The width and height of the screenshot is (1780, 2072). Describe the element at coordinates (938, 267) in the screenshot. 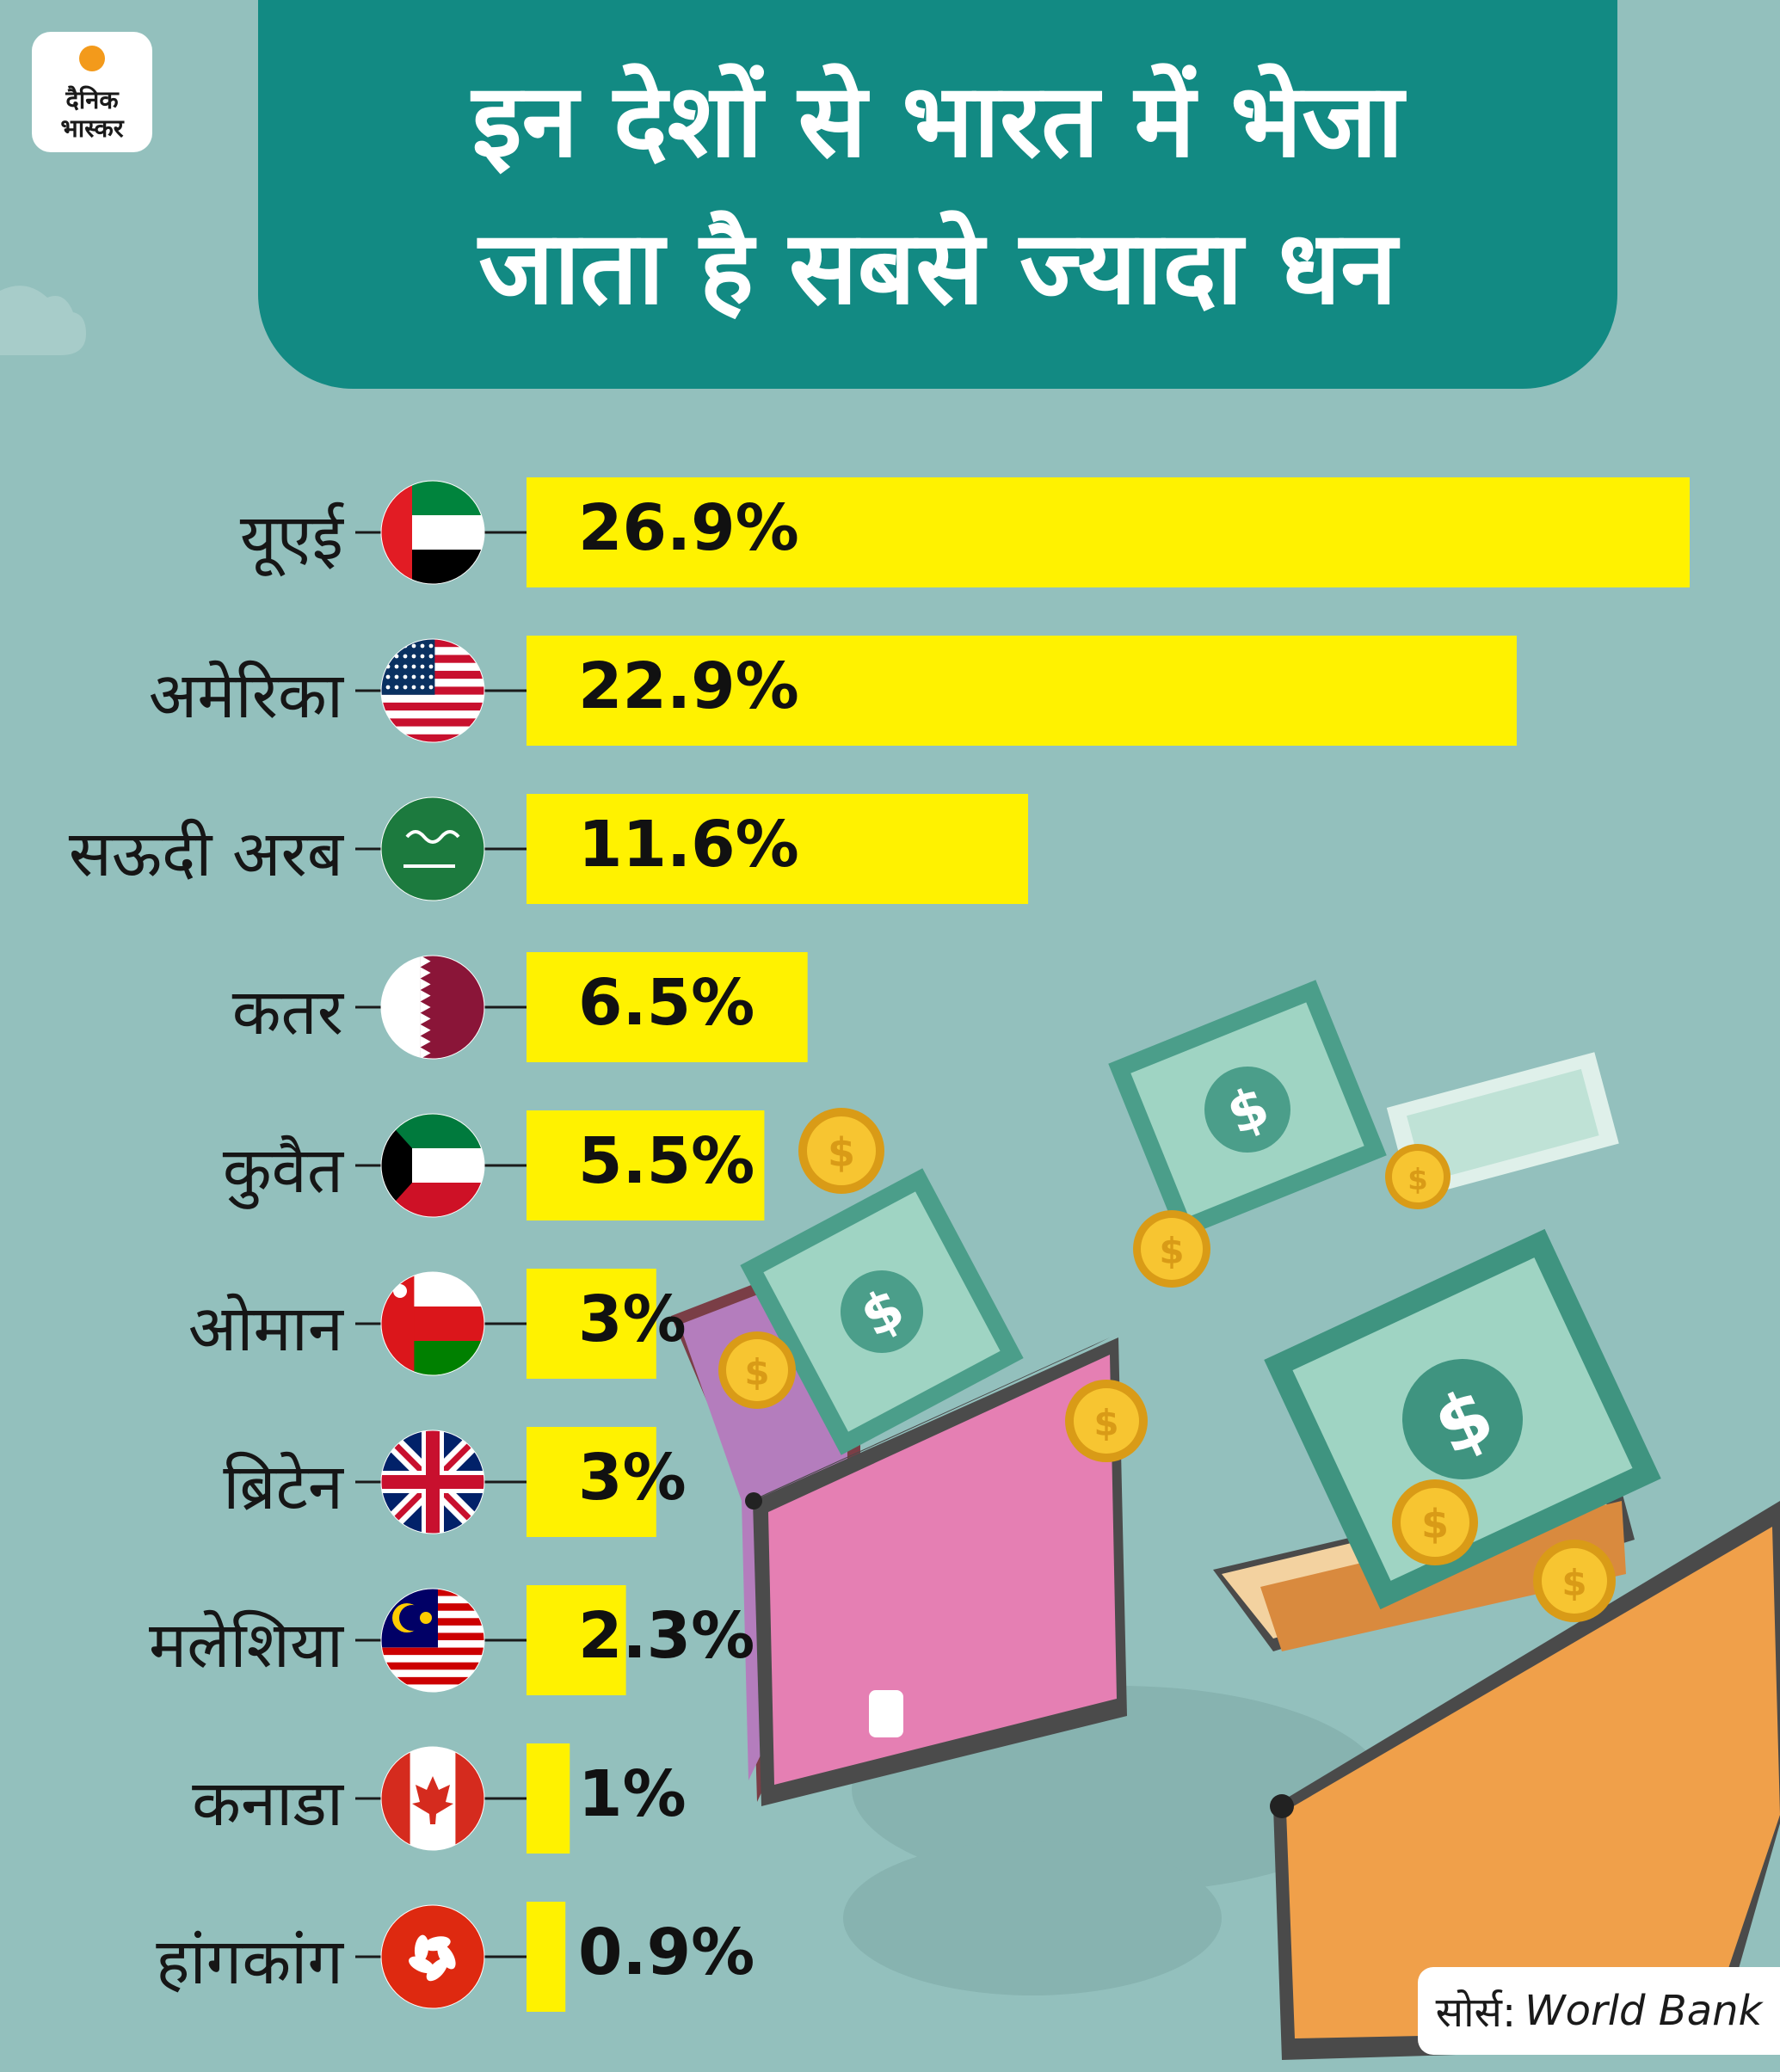

I see `page-title-line-2: जाता है सबसे ज्यादा धन` at that location.